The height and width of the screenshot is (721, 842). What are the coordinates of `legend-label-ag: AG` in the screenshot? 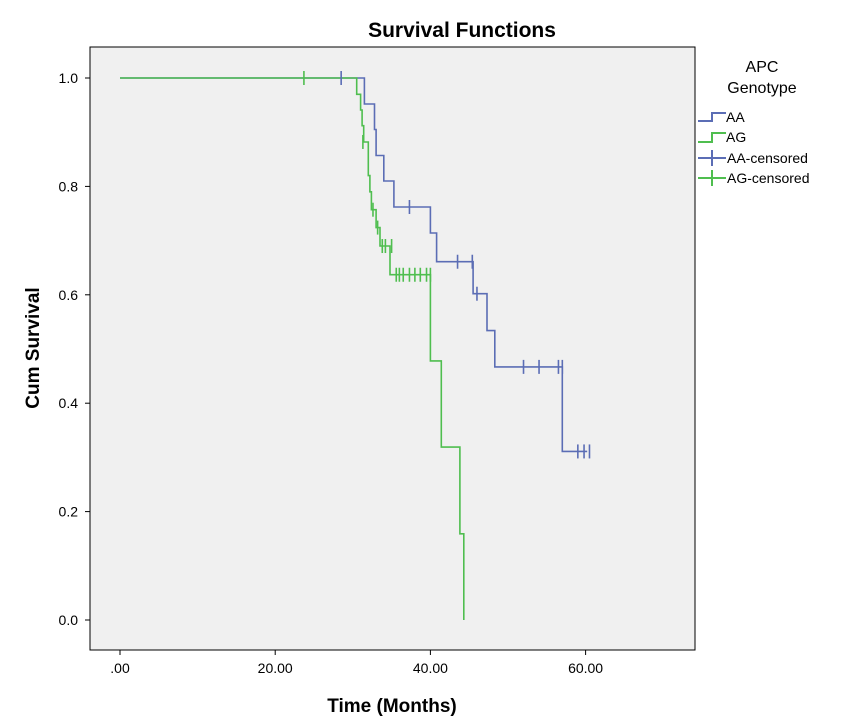 It's located at (736, 137).